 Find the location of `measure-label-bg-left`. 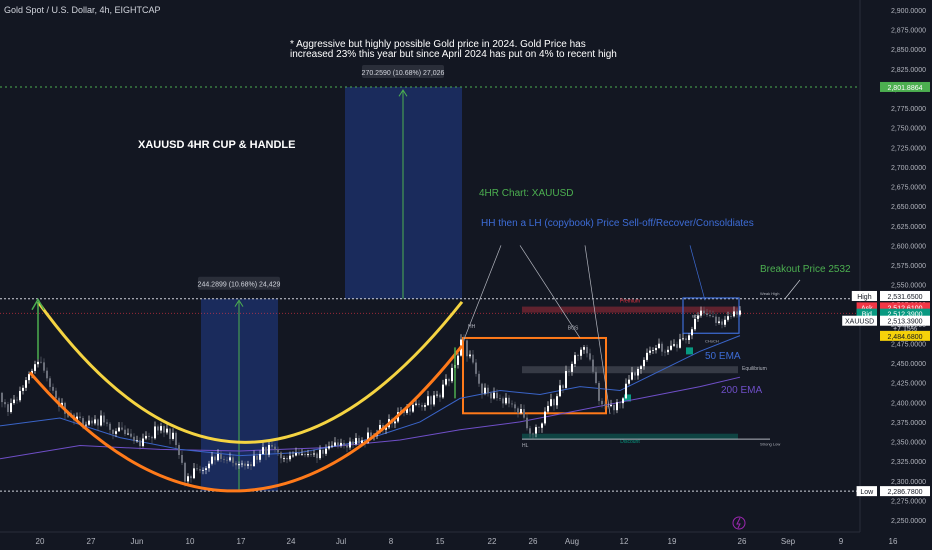

measure-label-bg-left is located at coordinates (239, 283).